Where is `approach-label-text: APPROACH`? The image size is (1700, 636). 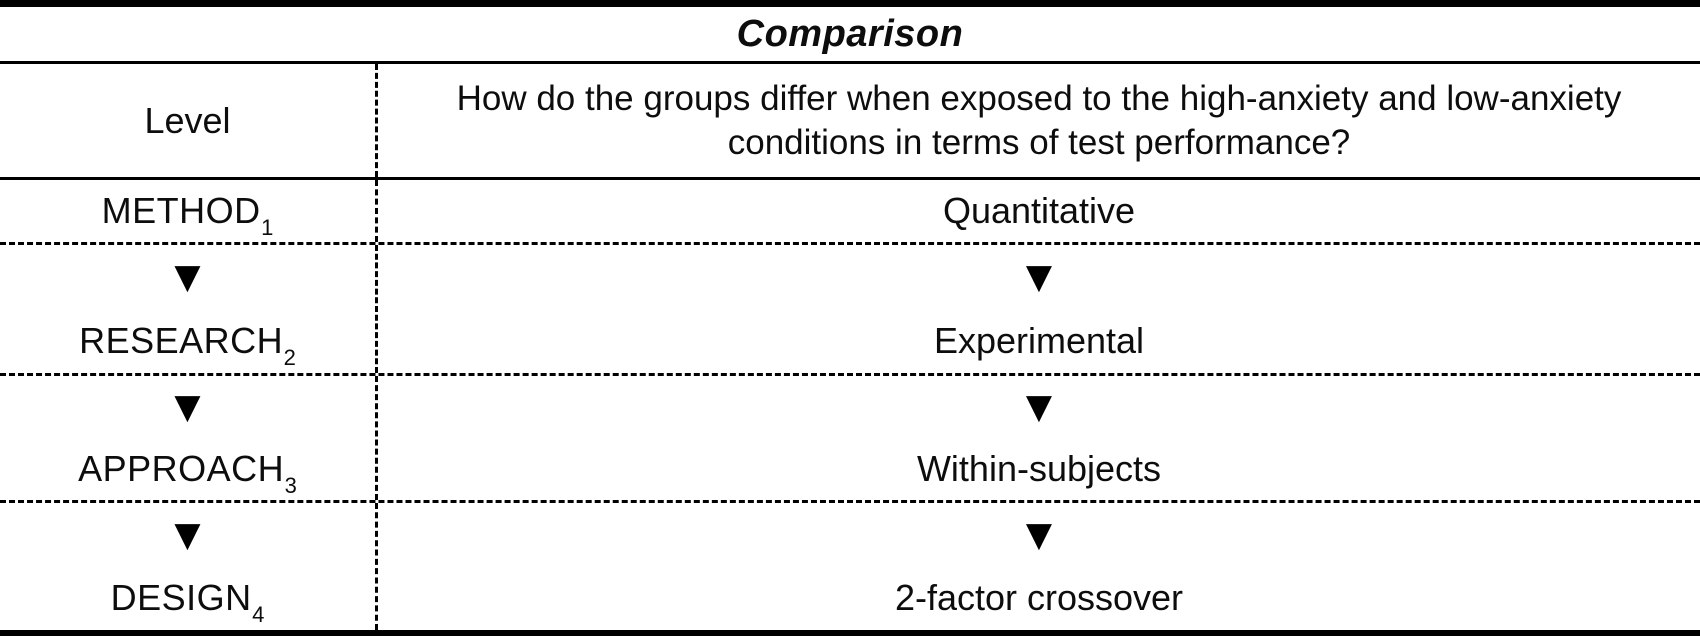
approach-label-text: APPROACH is located at coordinates (181, 468).